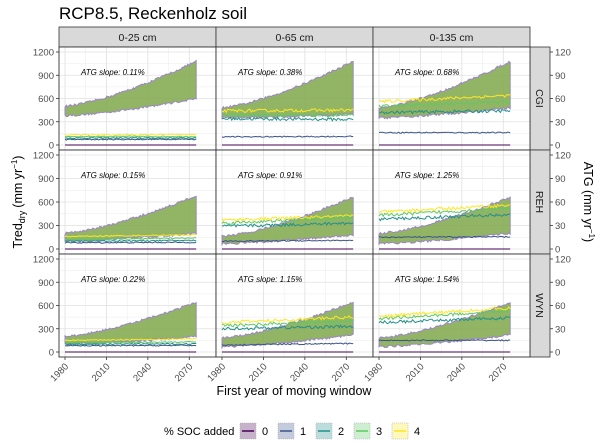 The height and width of the screenshot is (445, 600). What do you see at coordinates (137, 202) in the screenshot?
I see `panel-REH-0-25cm: ATG slope: 0.15%` at bounding box center [137, 202].